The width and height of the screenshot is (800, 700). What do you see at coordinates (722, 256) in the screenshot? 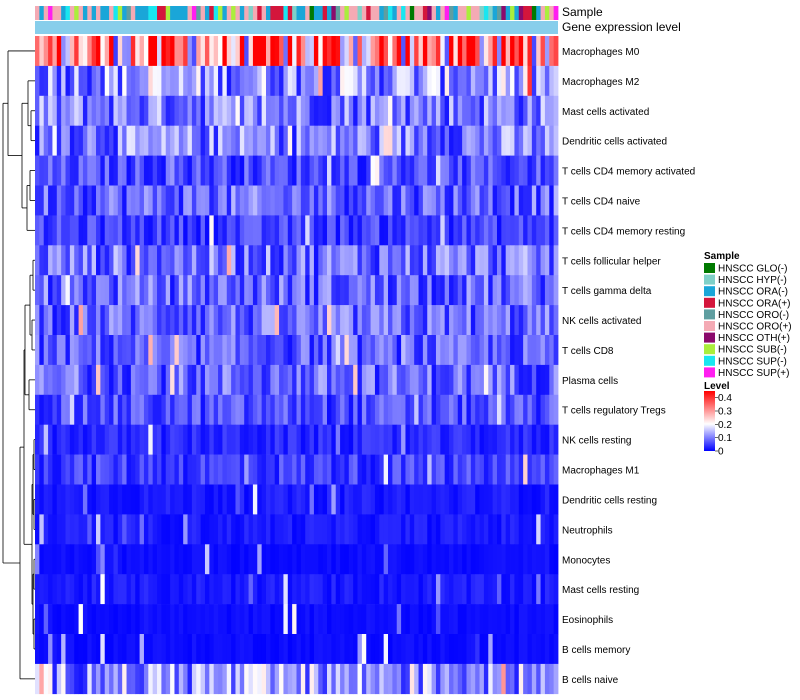
I see `sample-legend-title: Sample` at bounding box center [722, 256].